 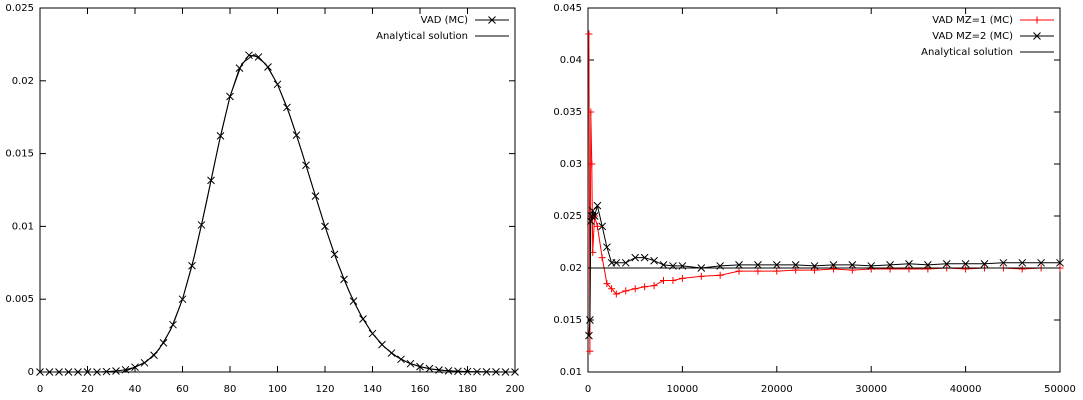 I want to click on legend-label: VAD MZ=2 (MC), so click(x=972, y=36).